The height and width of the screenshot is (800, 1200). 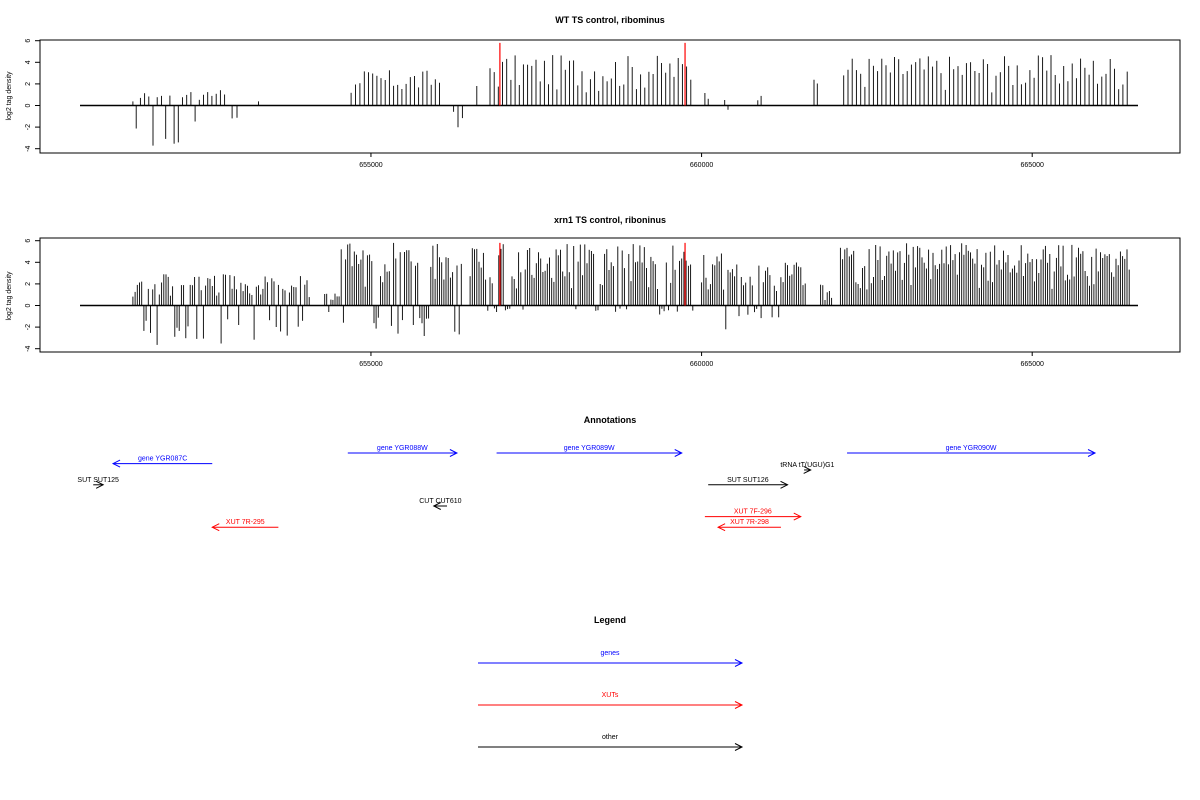 I want to click on feature-label: gene YGR089W, so click(x=589, y=448).